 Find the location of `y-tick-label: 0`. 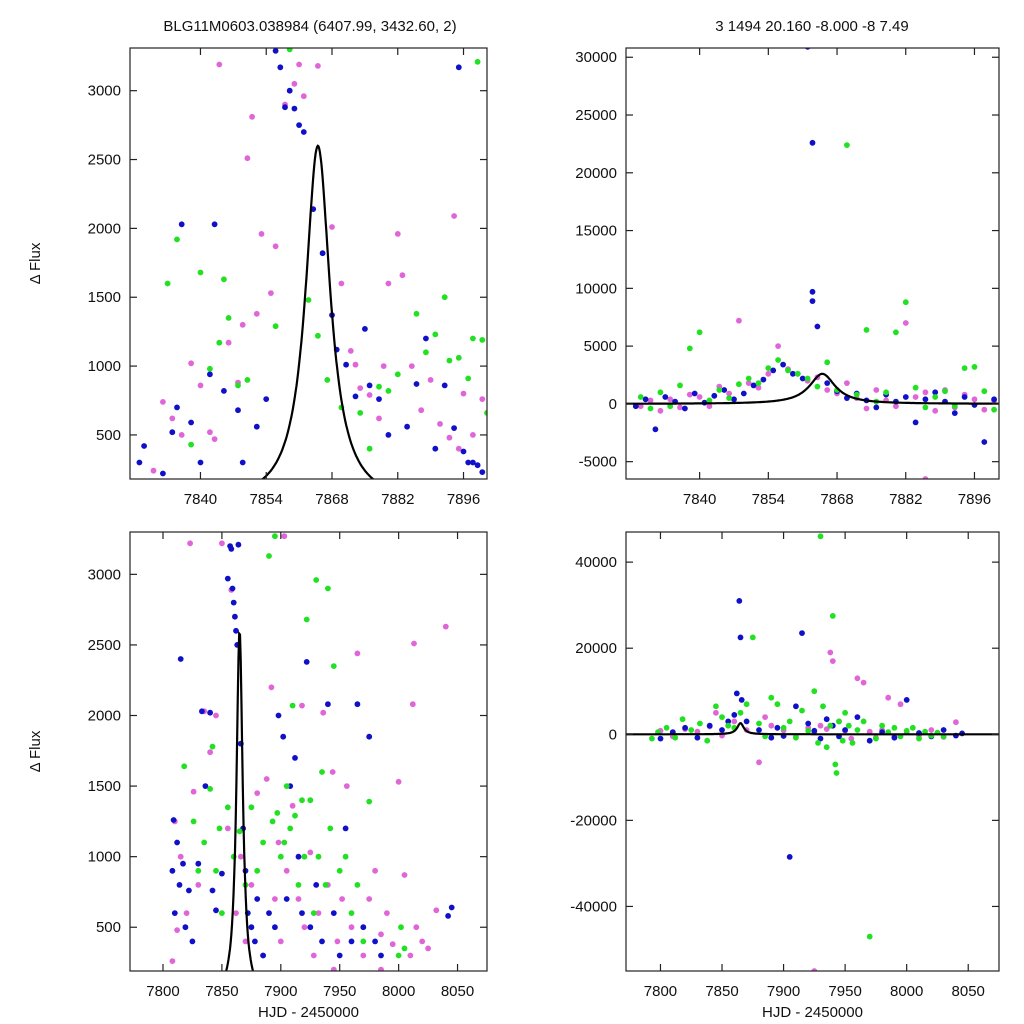

y-tick-label: 0 is located at coordinates (613, 734).